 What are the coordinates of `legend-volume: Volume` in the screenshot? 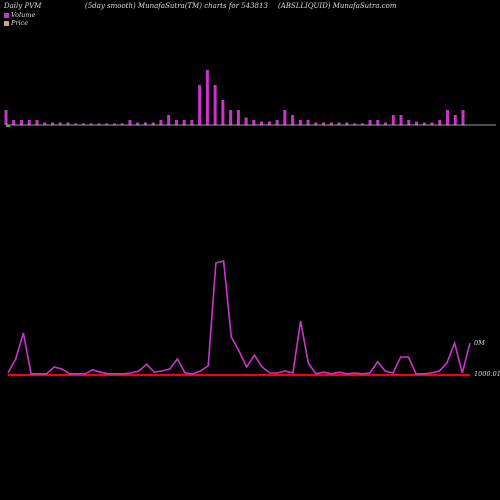 It's located at (19, 15).